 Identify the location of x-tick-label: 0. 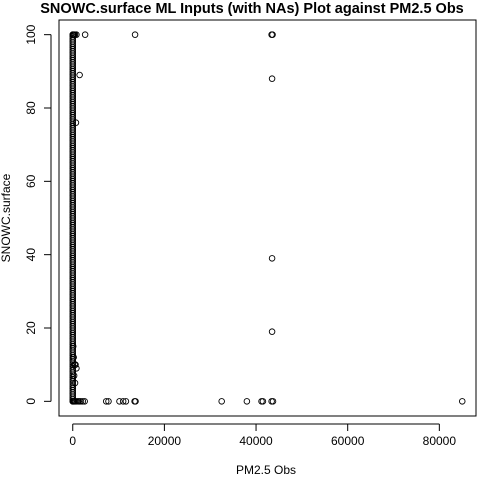
(72, 441).